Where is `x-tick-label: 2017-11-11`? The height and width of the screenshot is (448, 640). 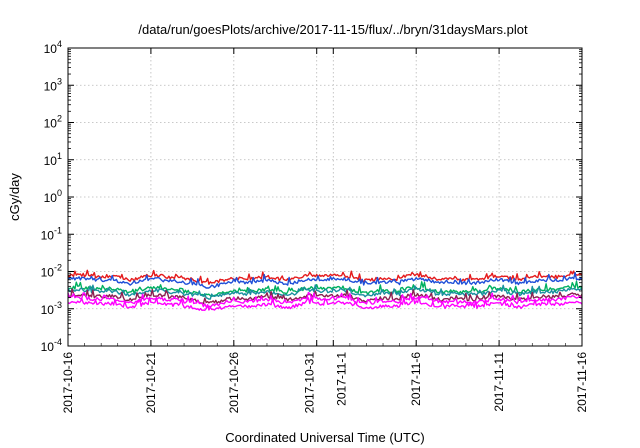 x-tick-label: 2017-11-11 is located at coordinates (499, 382).